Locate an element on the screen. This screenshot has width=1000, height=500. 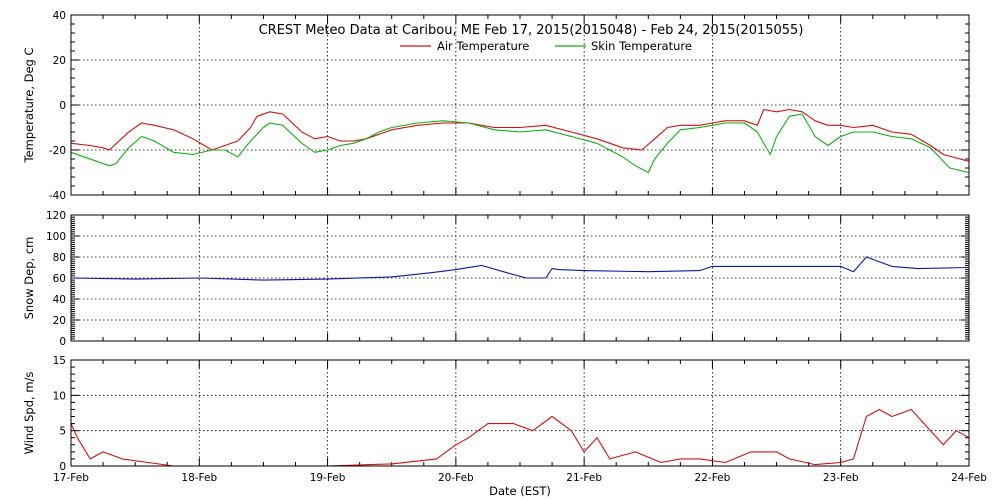
y-tick-label: 120 is located at coordinates (56, 216).